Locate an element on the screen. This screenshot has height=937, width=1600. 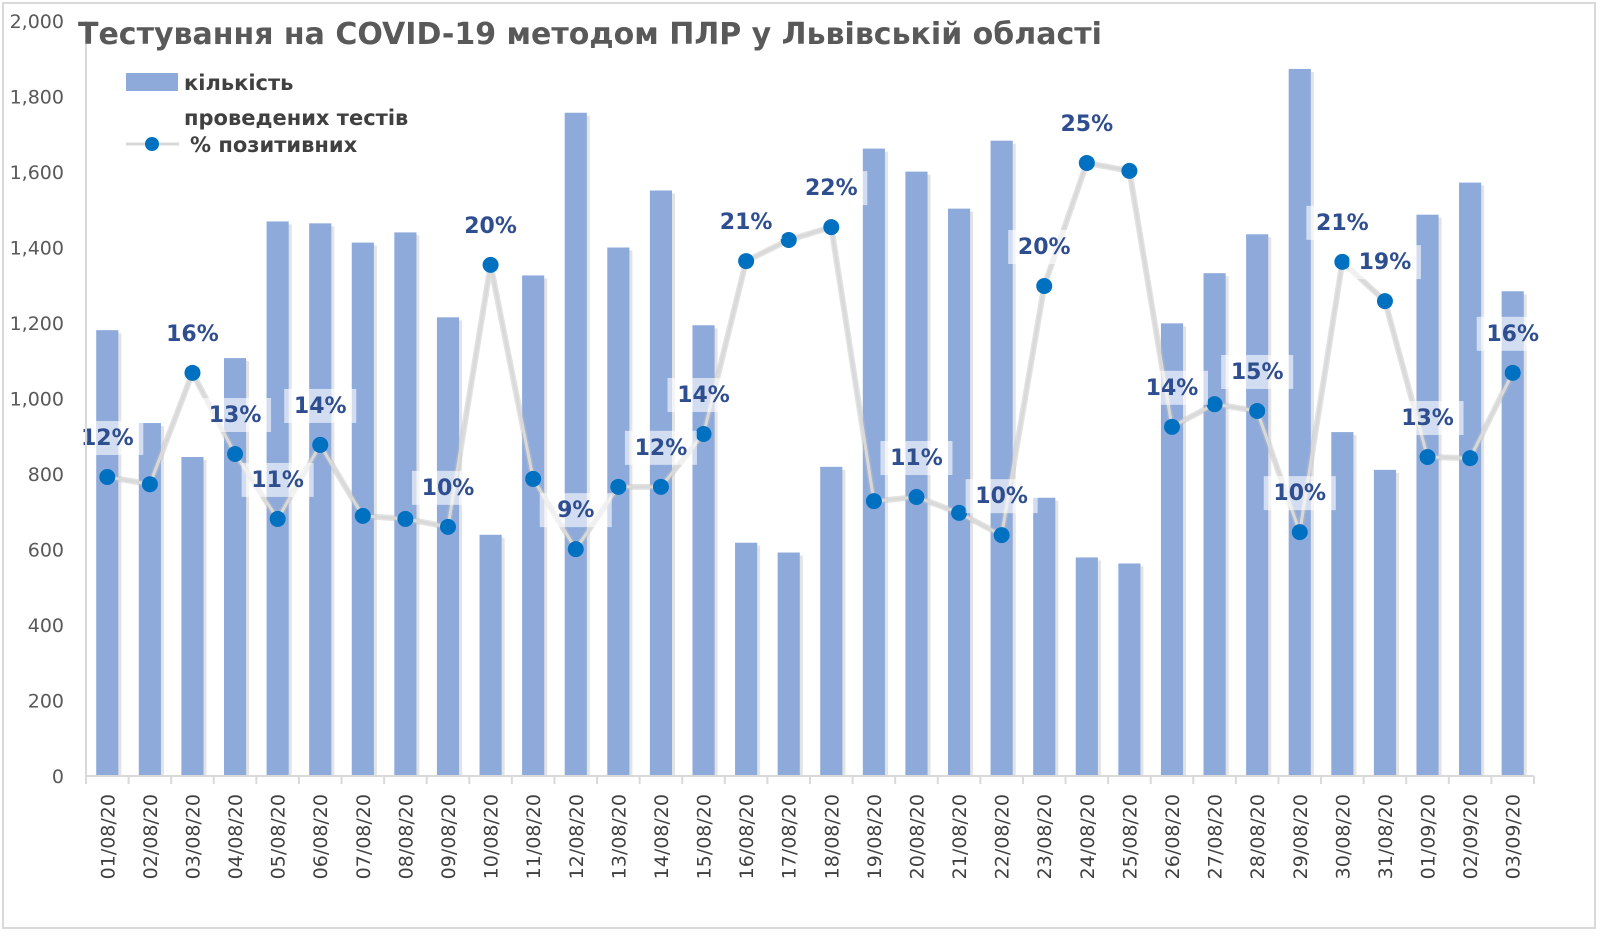
data-label: 20% is located at coordinates (490, 226).